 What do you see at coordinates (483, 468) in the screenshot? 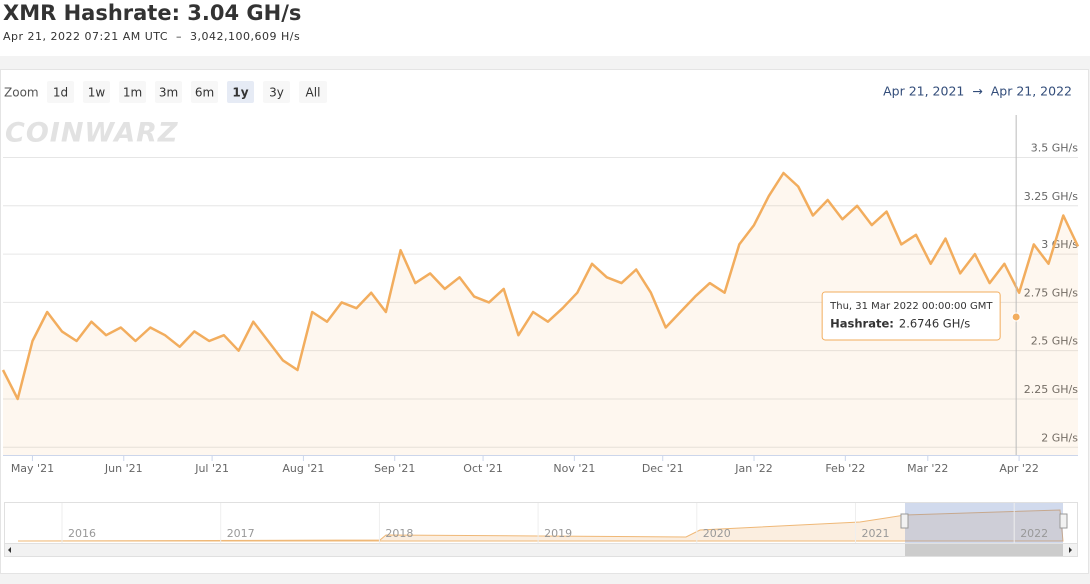
I see `x-tick-label: Oct '21` at bounding box center [483, 468].